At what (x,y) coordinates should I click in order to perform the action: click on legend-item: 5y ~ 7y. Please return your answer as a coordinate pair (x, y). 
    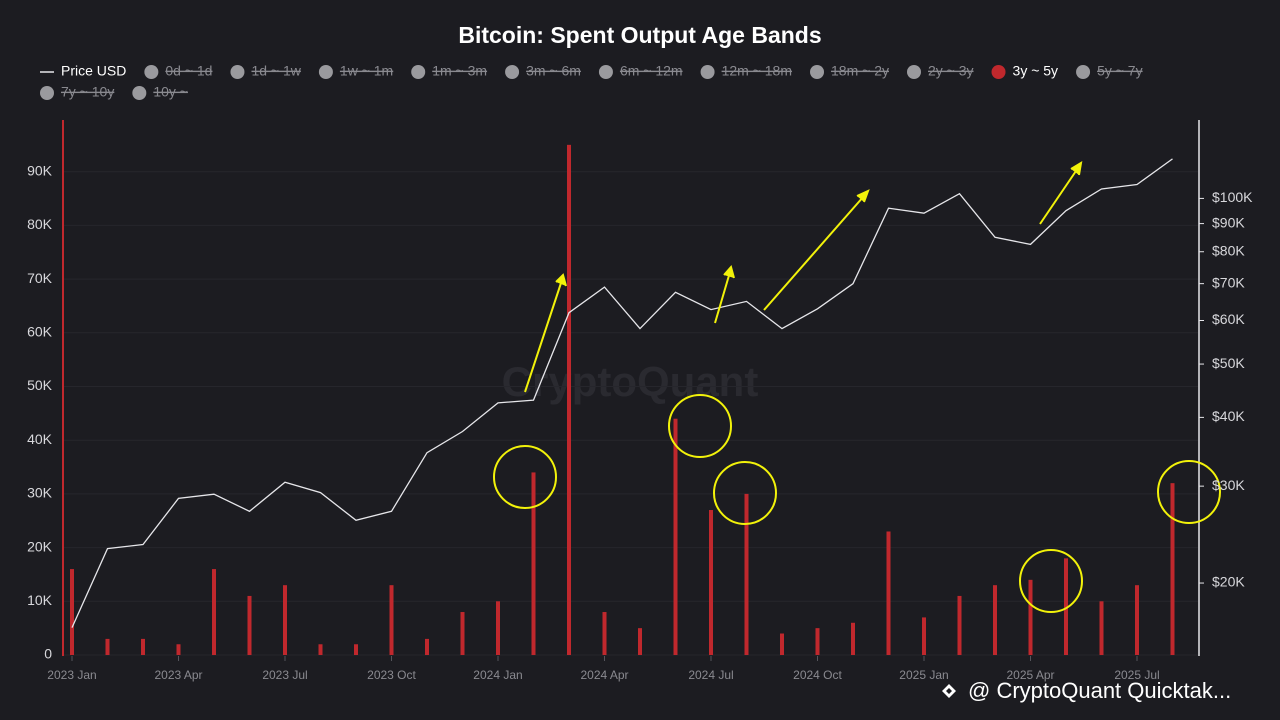
    Looking at the image, I should click on (1109, 71).